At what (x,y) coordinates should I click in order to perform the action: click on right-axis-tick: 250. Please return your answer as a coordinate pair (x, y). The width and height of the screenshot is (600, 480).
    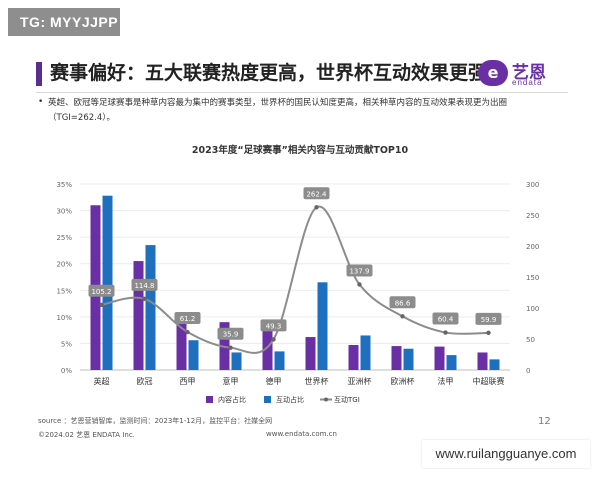
    Looking at the image, I should click on (532, 216).